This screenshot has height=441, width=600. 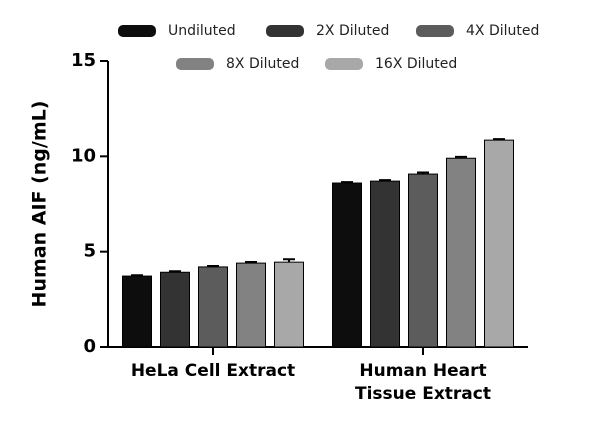 I want to click on x-tick-label: HeLa Cell Extract, so click(x=213, y=371).